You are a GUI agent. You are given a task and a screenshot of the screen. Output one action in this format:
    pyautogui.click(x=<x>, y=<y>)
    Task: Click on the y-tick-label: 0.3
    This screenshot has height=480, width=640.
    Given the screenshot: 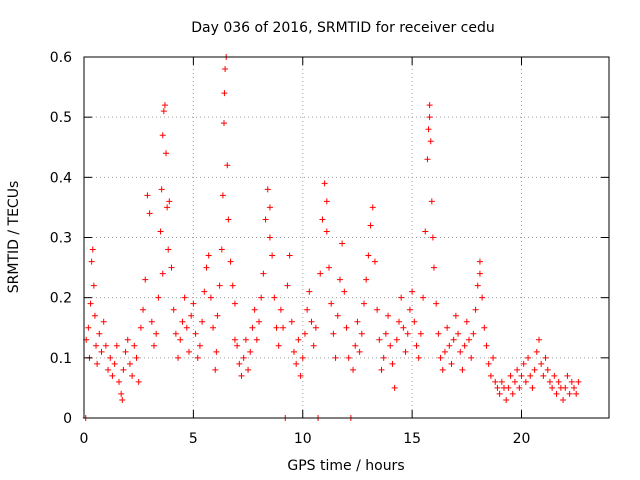 What is the action you would take?
    pyautogui.click(x=61, y=239)
    